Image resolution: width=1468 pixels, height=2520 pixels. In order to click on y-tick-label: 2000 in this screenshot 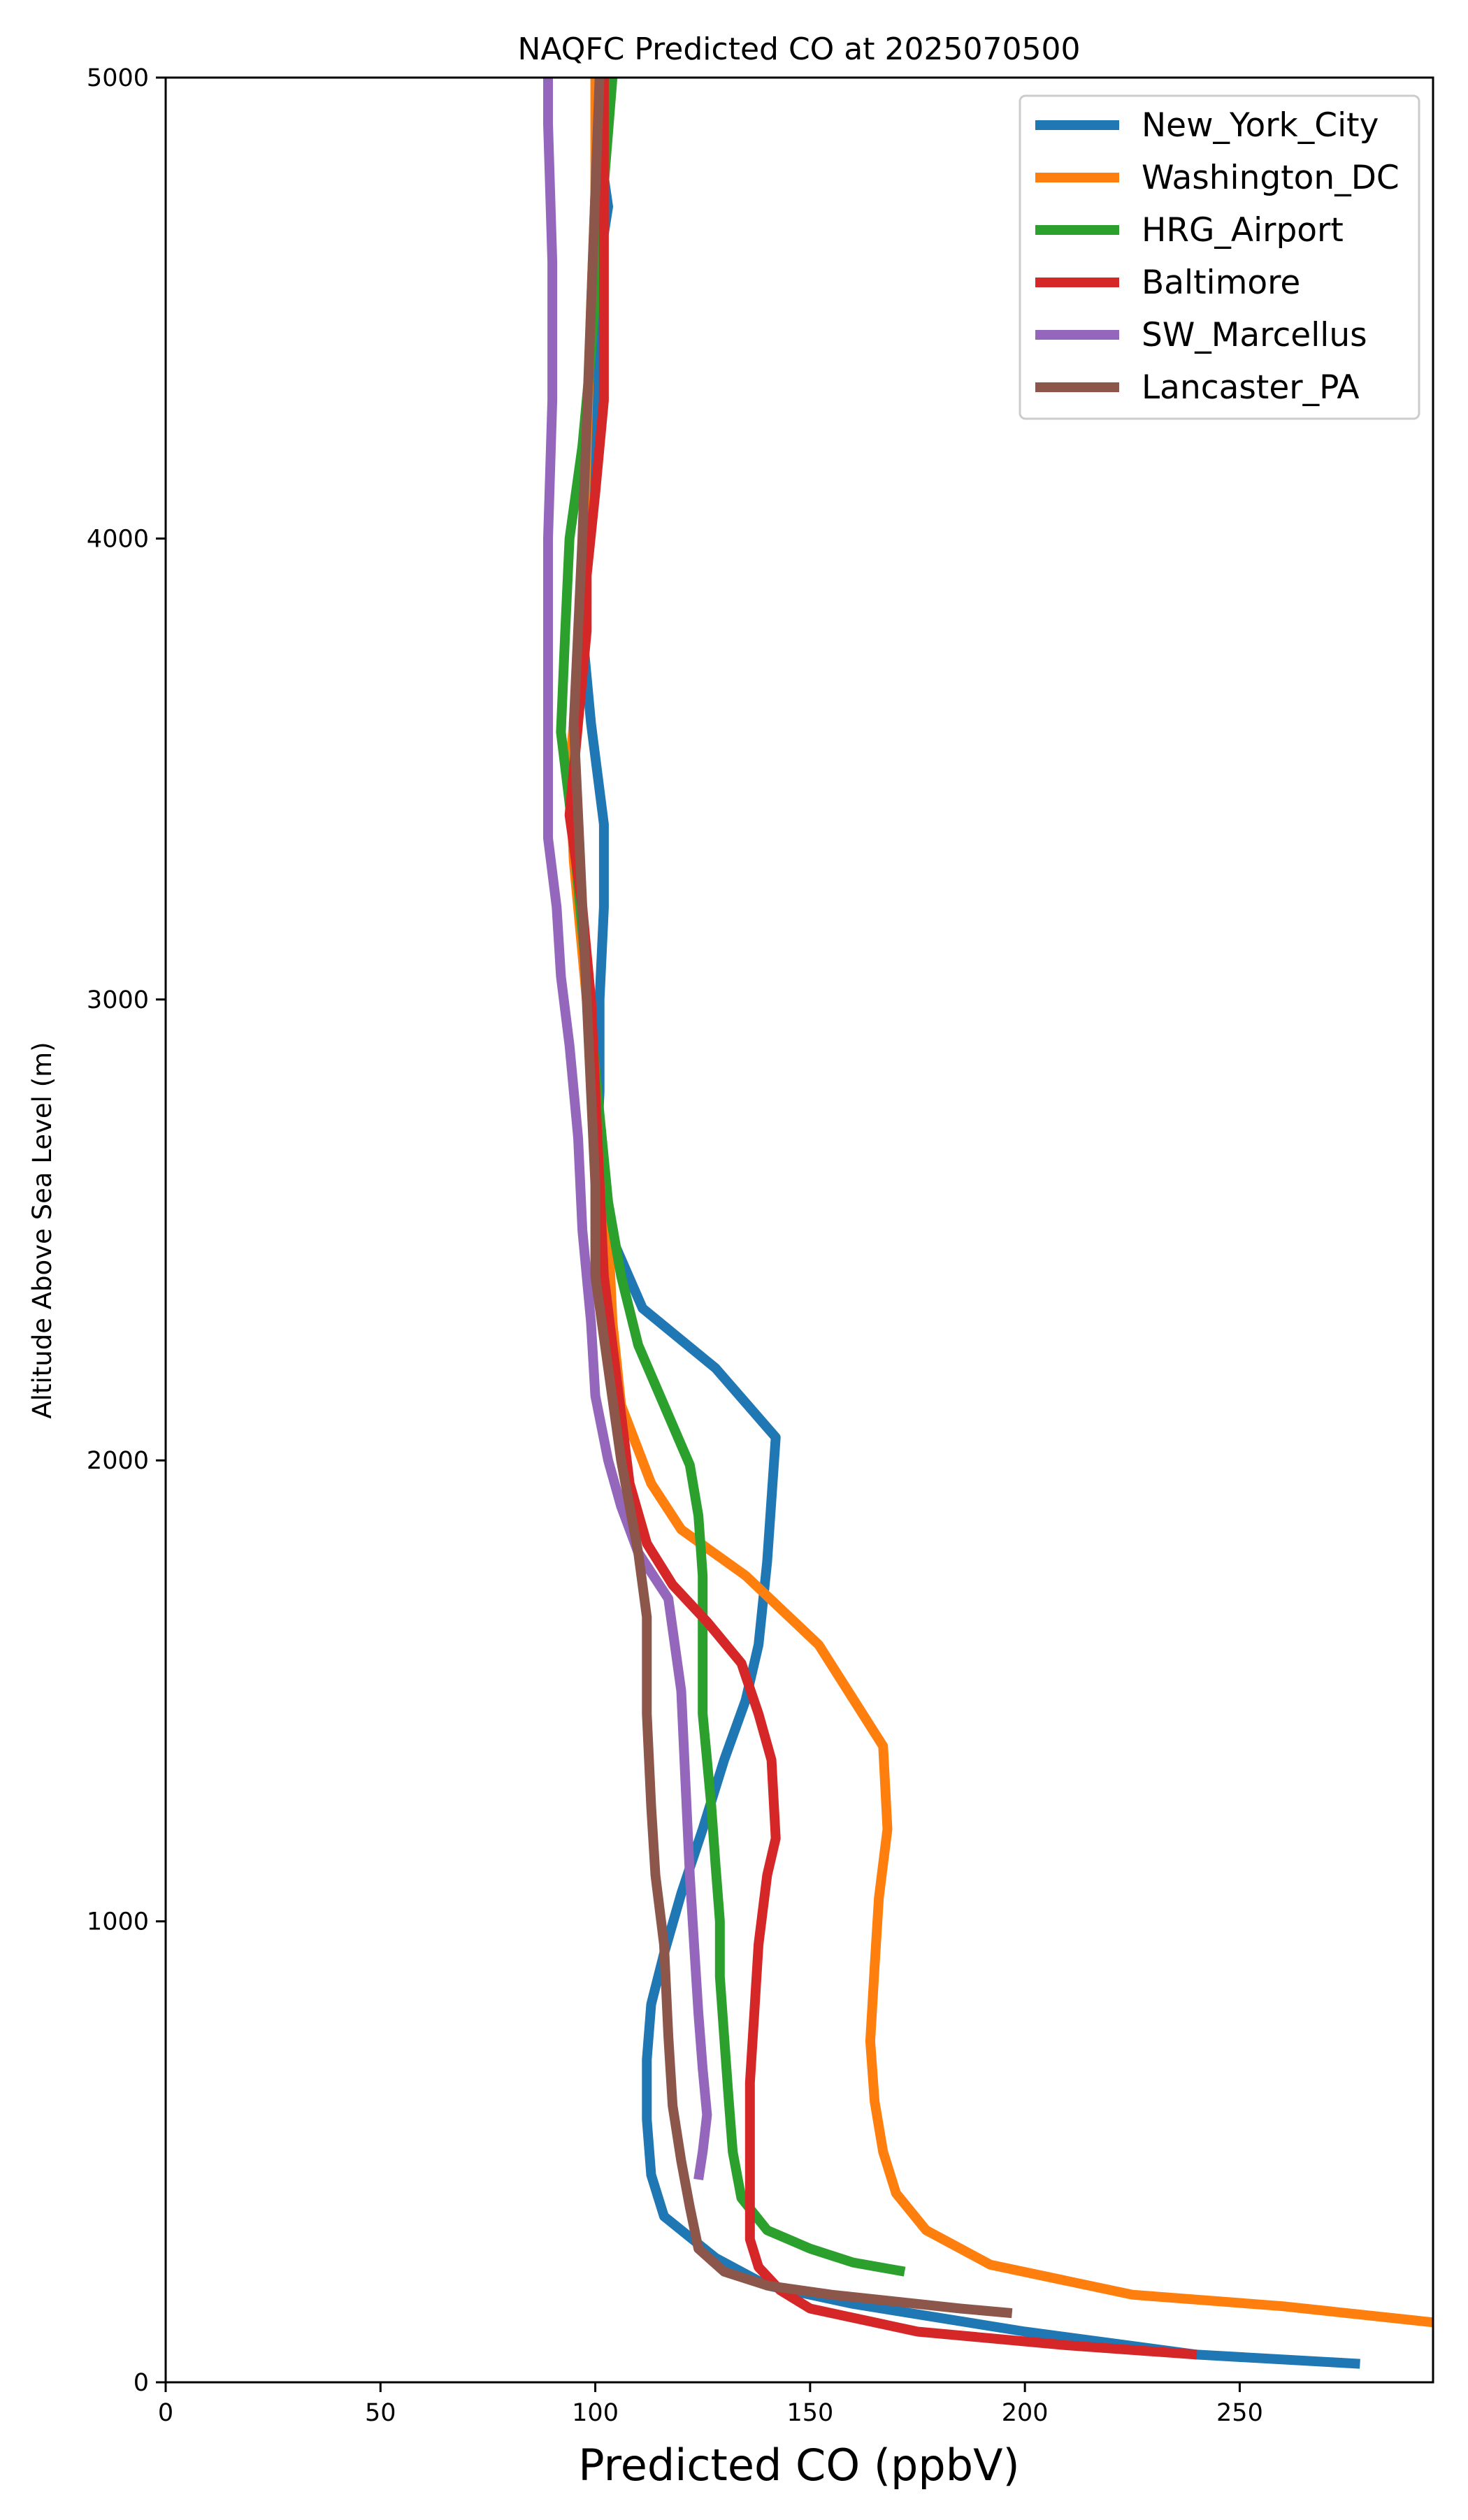, I will do `click(118, 1461)`.